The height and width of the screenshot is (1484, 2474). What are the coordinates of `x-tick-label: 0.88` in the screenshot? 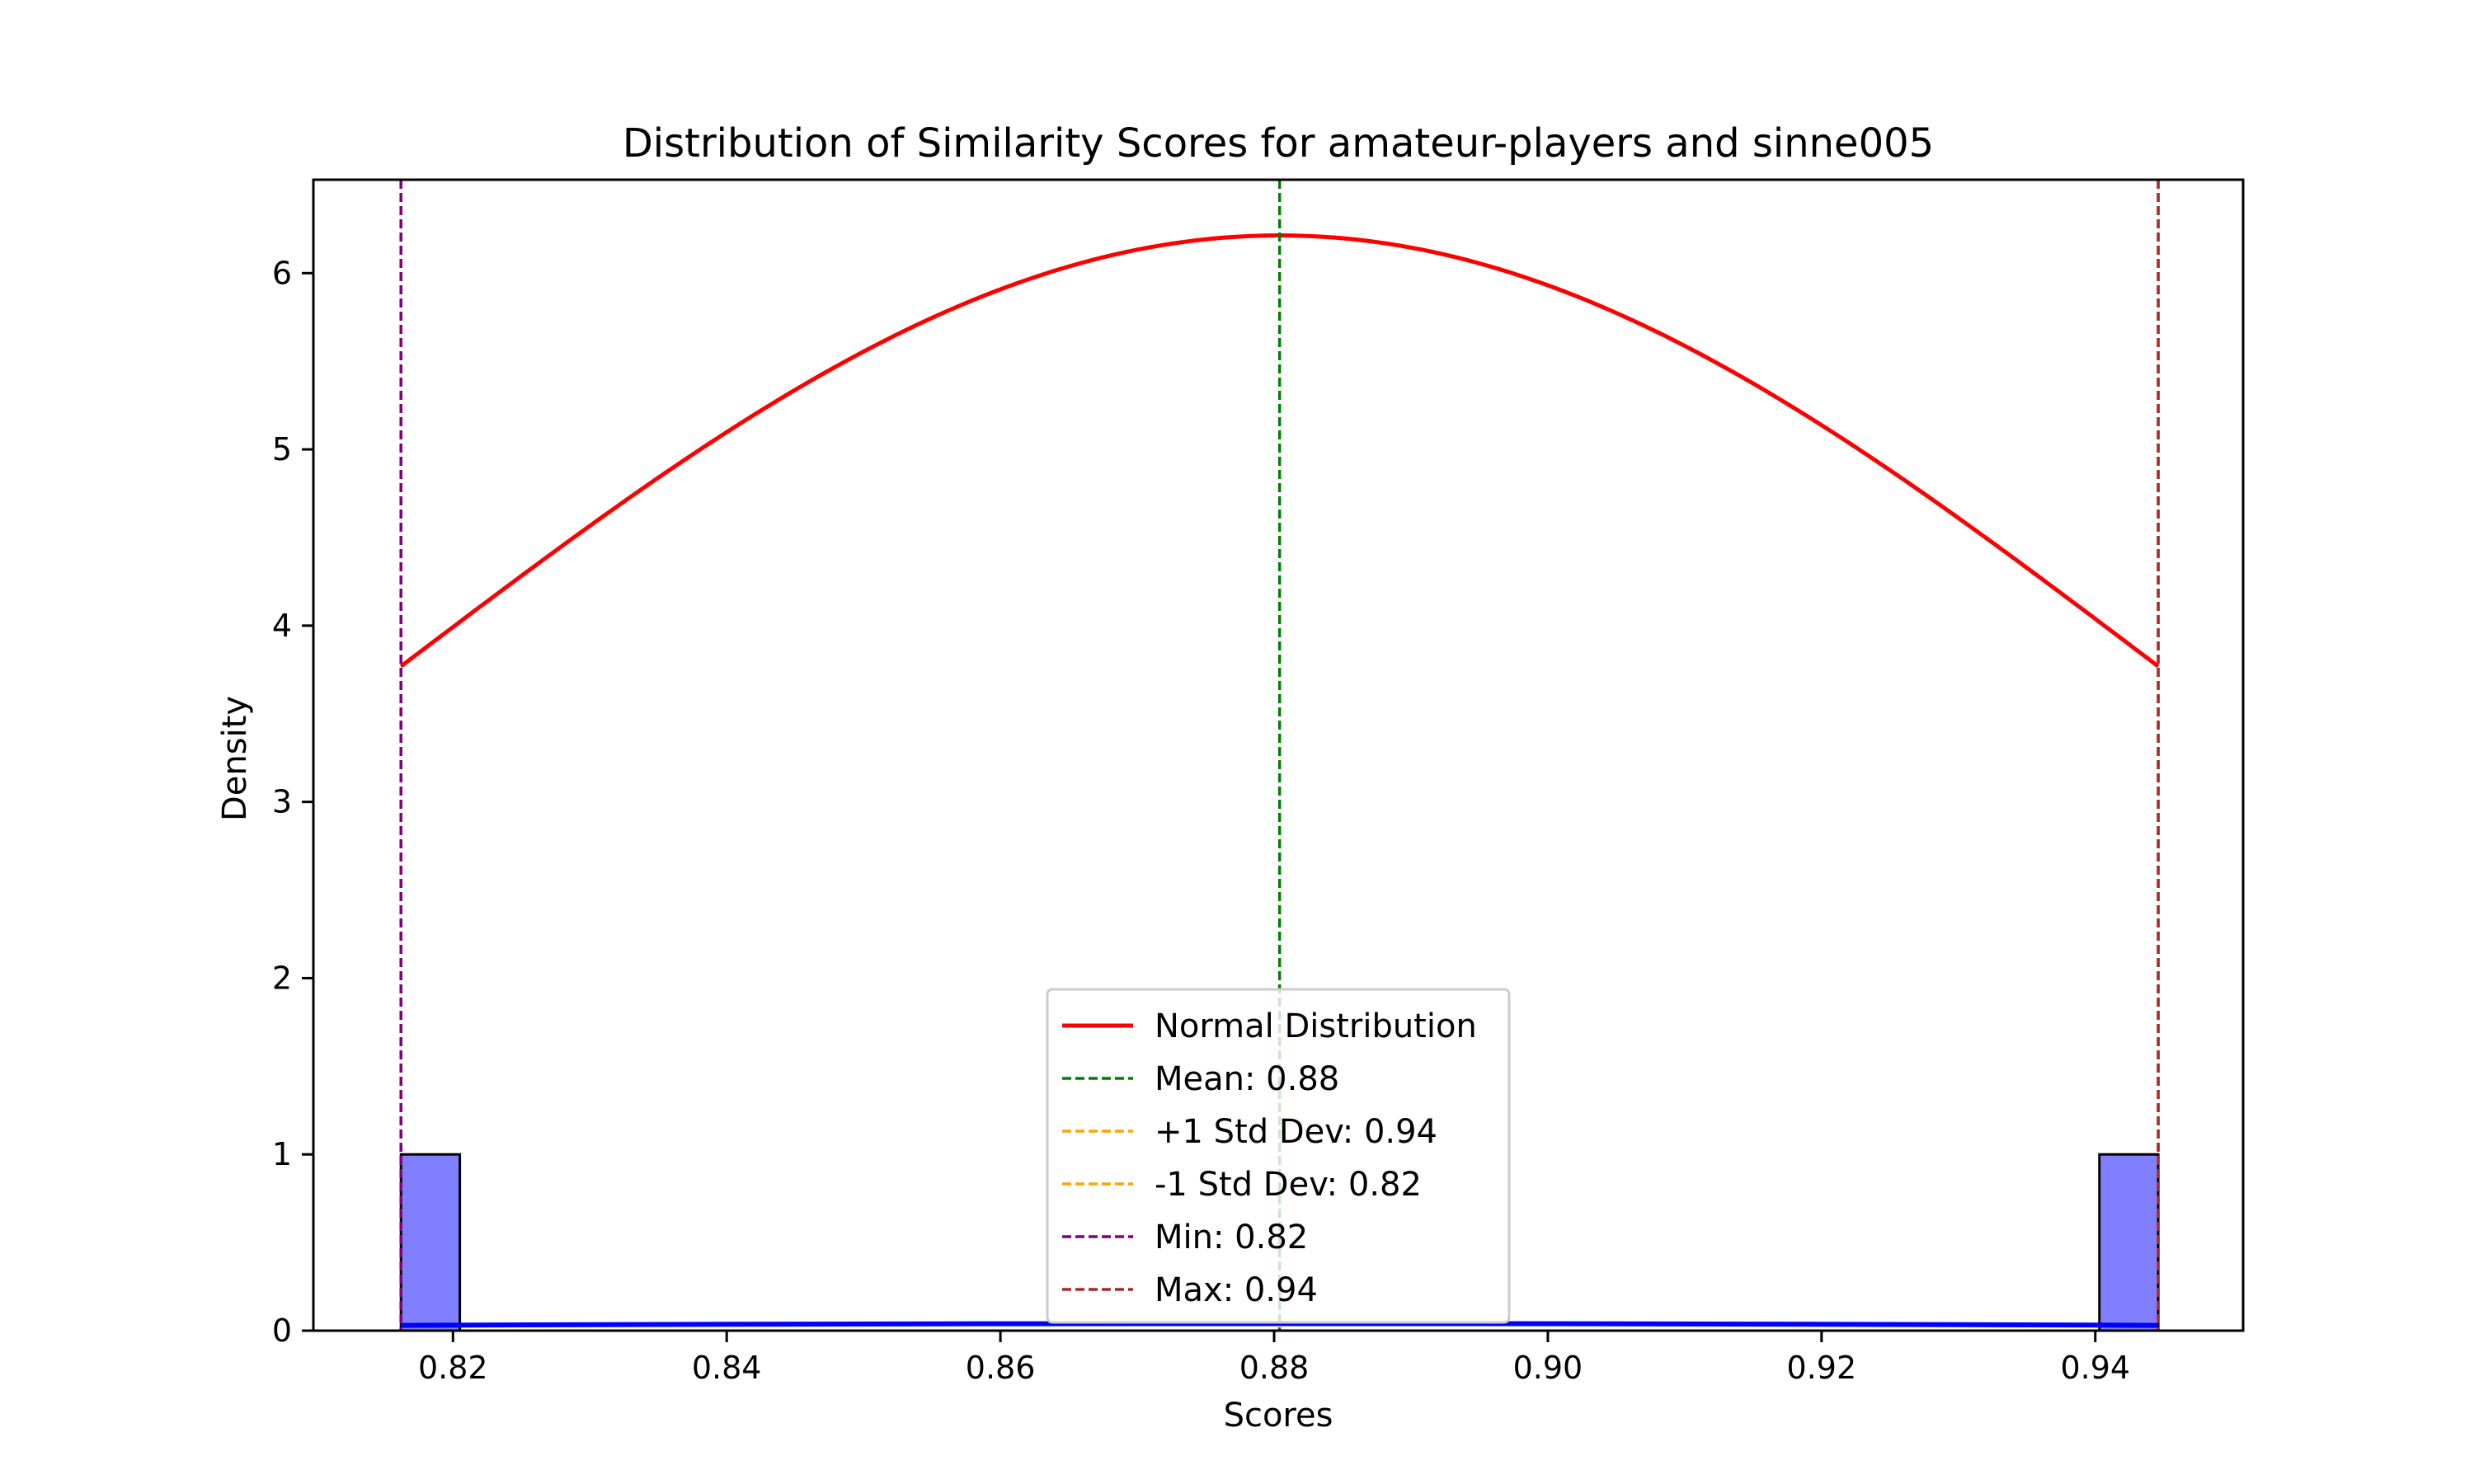 It's located at (1274, 1368).